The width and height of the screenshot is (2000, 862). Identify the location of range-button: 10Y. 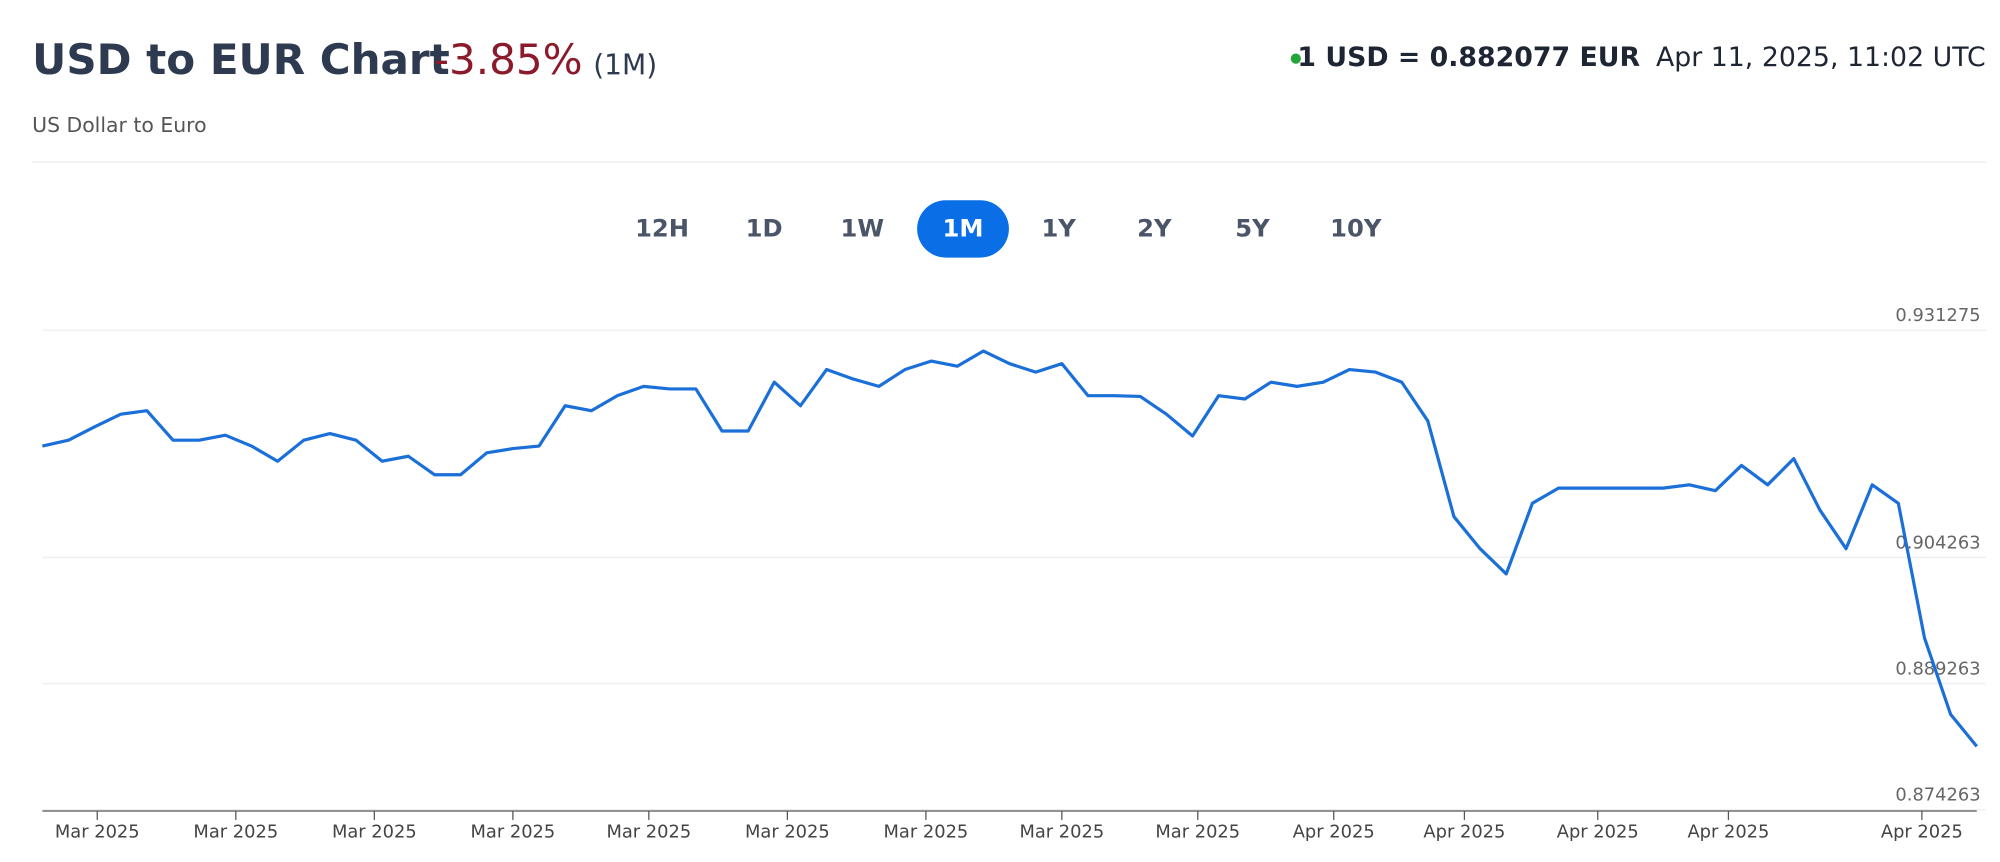
(1356, 229).